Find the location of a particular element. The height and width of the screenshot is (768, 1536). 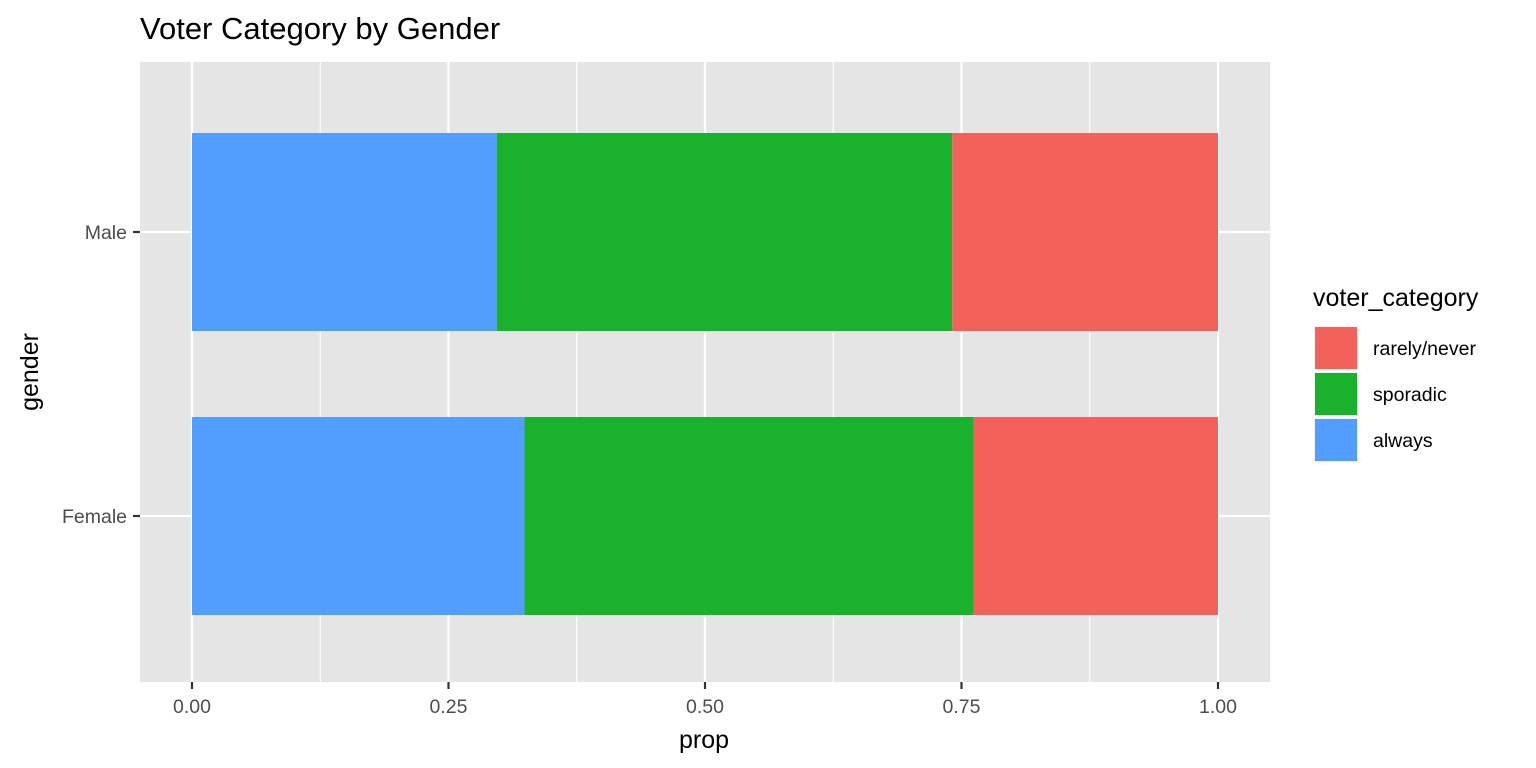

x-tick-label: 1.00 is located at coordinates (1218, 707).